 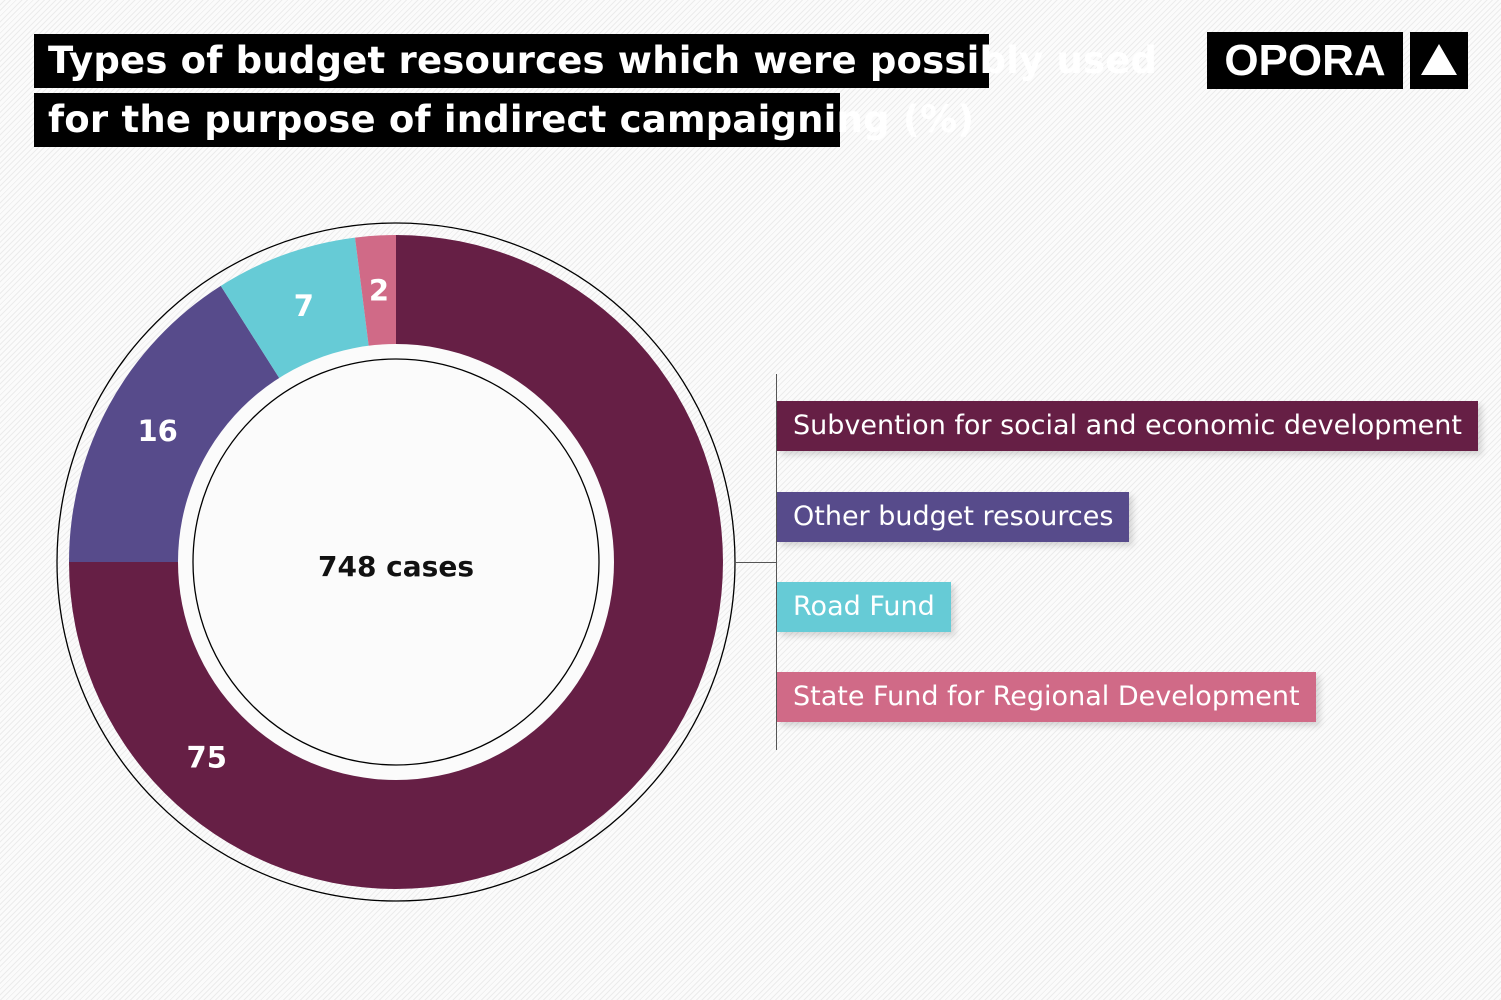 What do you see at coordinates (379, 291) in the screenshot?
I see `data-label-3: 2` at bounding box center [379, 291].